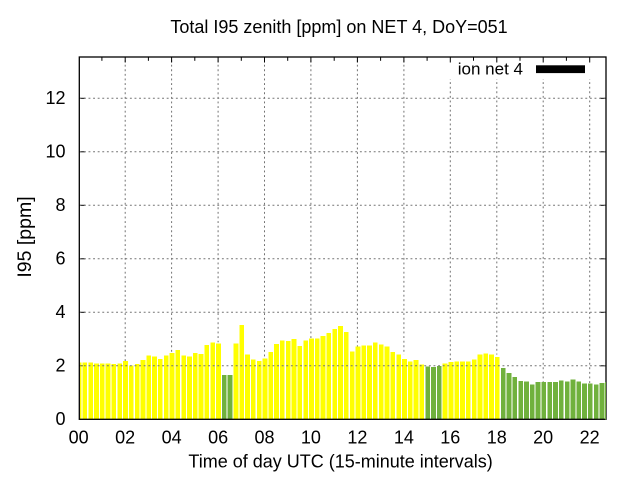 Image resolution: width=640 pixels, height=480 pixels. I want to click on svg-text:Time of day UTC (15-minute int: Time of day UTC (15-minute intervals), so click(340, 462).